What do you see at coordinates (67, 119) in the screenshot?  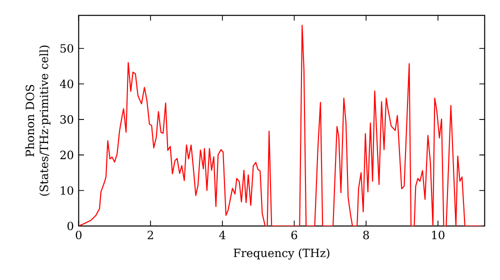 I see `y-tick-label: 30` at bounding box center [67, 119].